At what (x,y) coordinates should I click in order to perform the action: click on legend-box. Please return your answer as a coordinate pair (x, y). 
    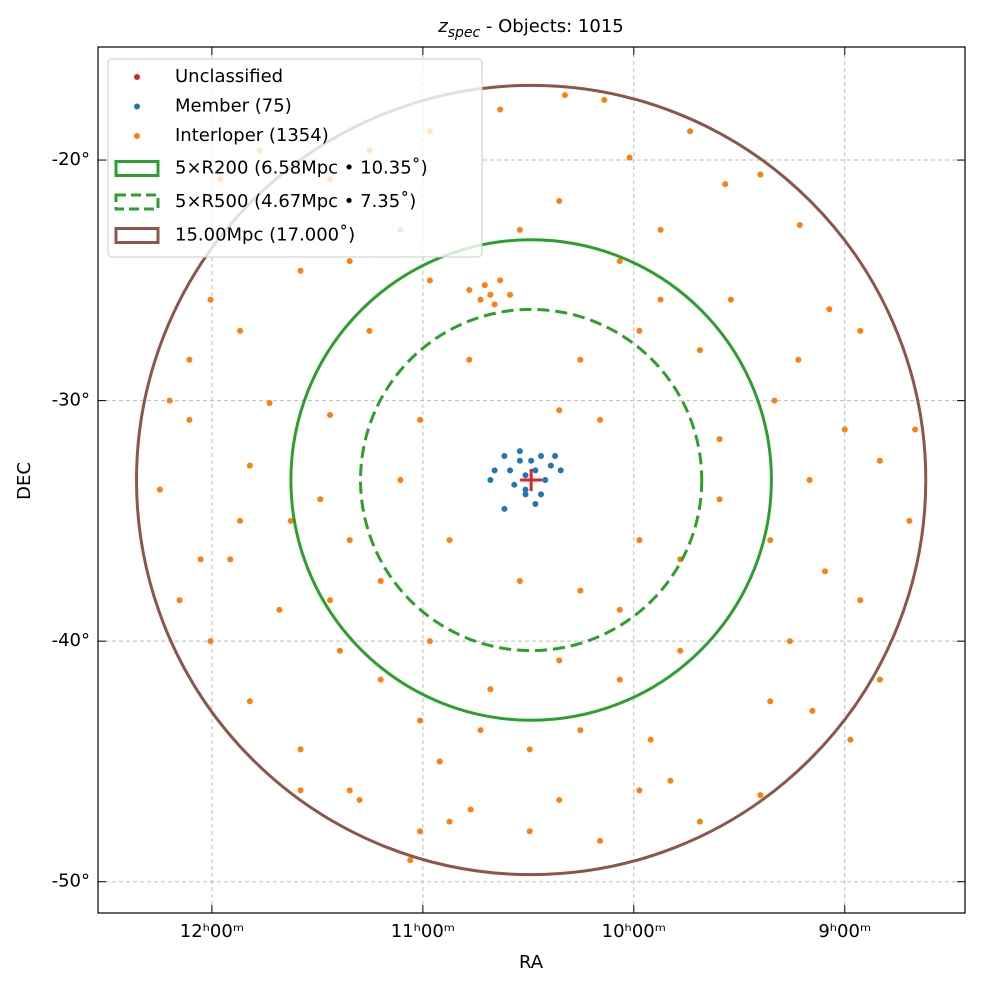
    Looking at the image, I should click on (295, 158).